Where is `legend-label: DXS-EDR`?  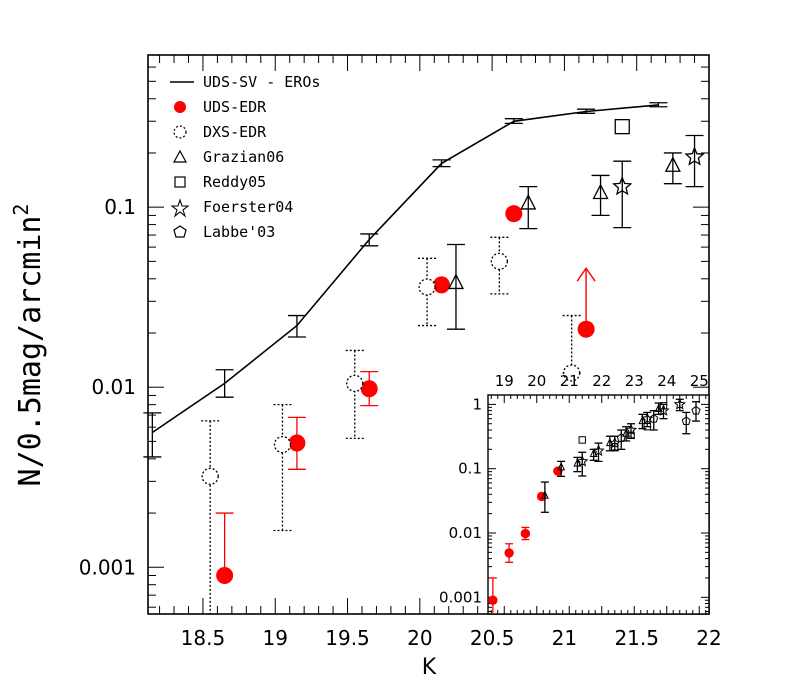
legend-label: DXS-EDR is located at coordinates (235, 132).